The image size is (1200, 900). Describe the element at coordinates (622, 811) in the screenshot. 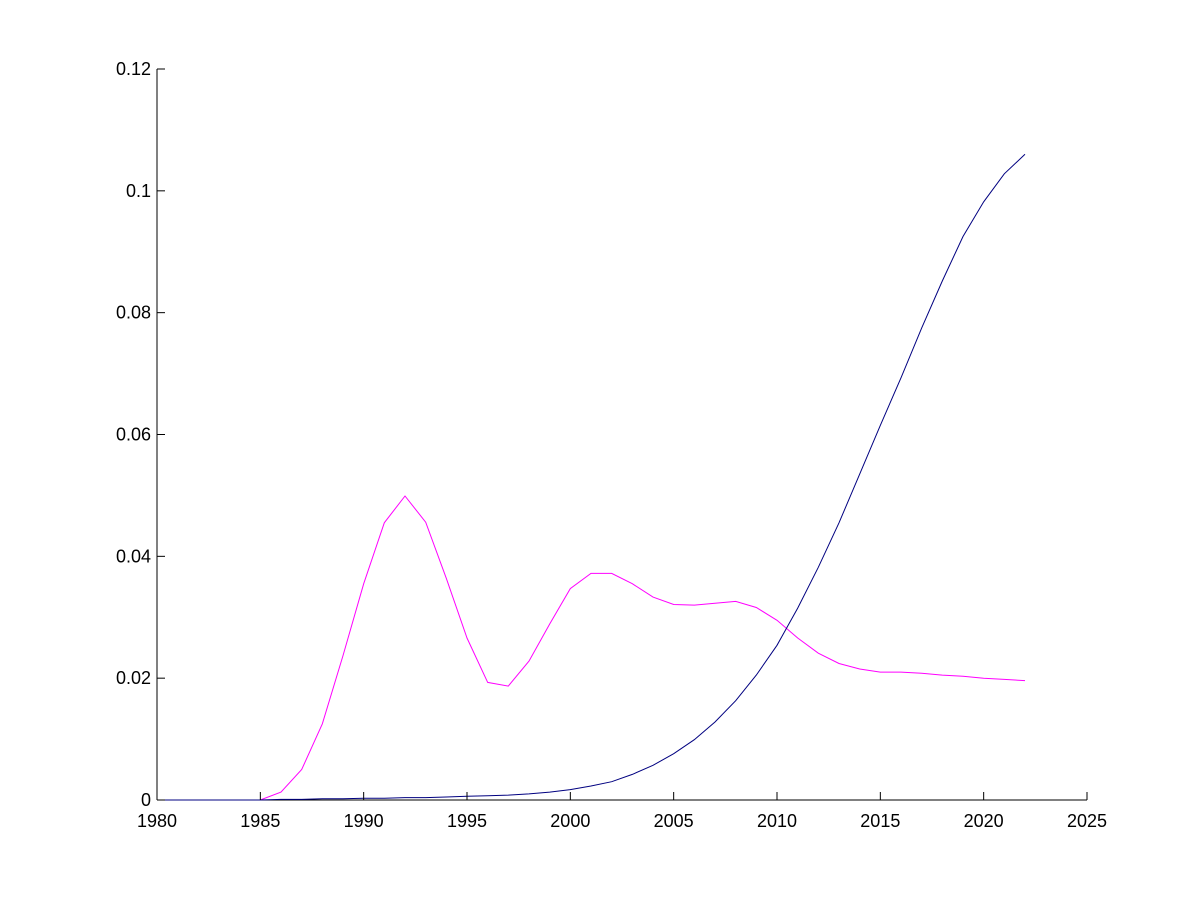

I see `x-axis-ticks: 1980 1985 1990 1995 2000 2005 2010 2015 2020 2025` at that location.